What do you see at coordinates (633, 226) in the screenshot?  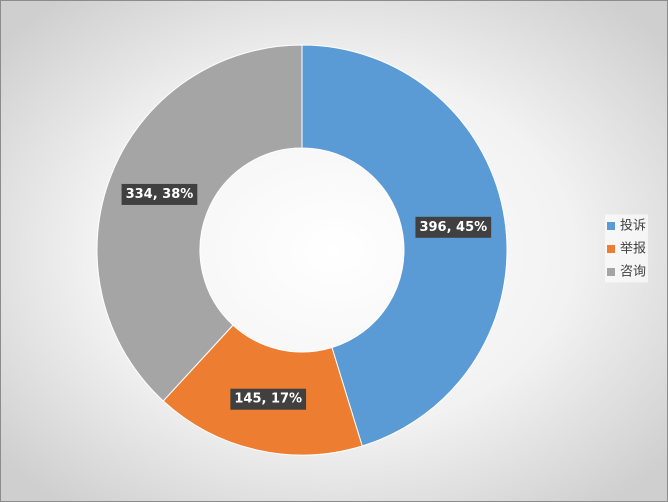 I see `legend-label: 投诉` at bounding box center [633, 226].